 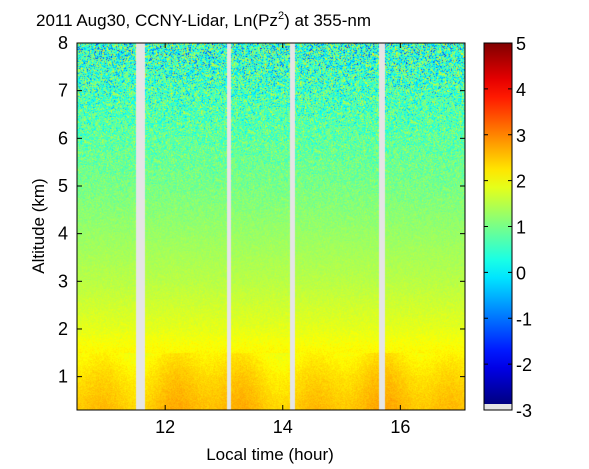 I want to click on x-tick-label: 12, so click(x=165, y=427).